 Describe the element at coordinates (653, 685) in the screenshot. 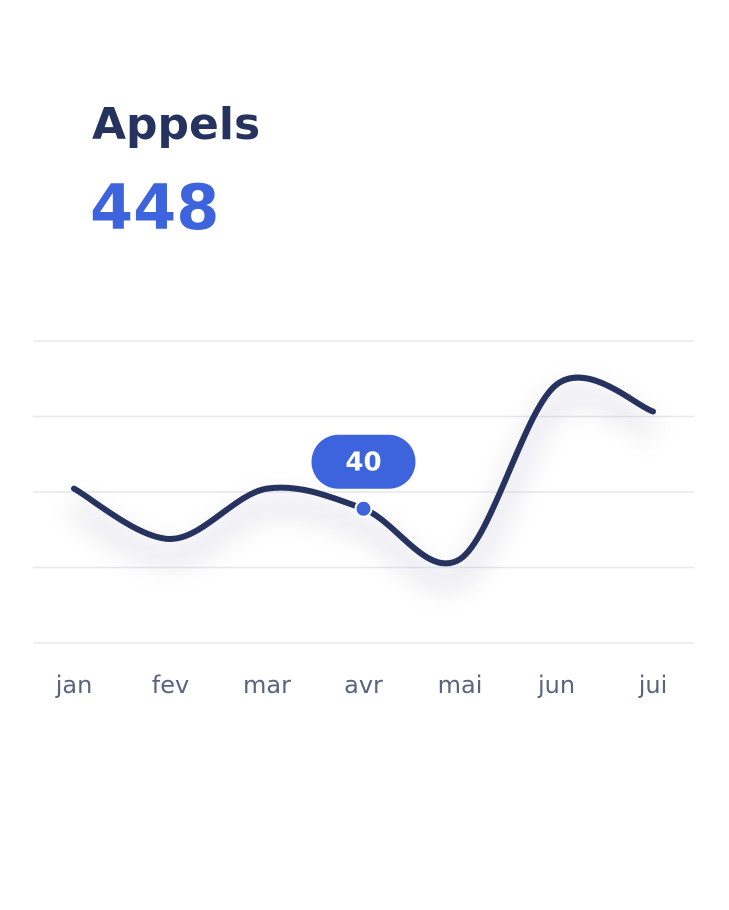

I see `x-tick-label: jui` at that location.